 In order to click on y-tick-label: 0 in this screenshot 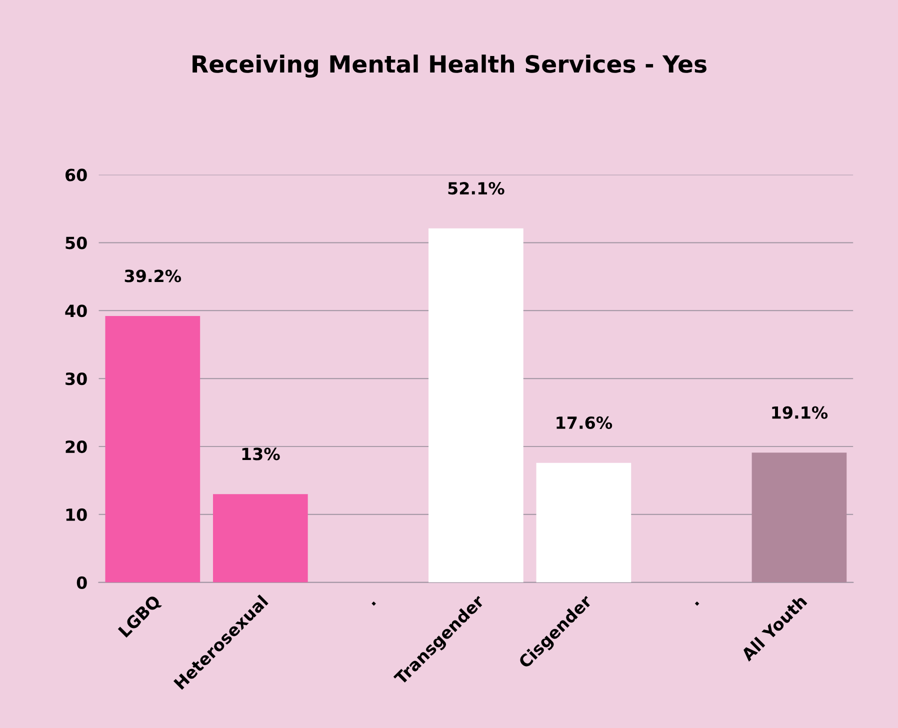, I will do `click(81, 582)`.